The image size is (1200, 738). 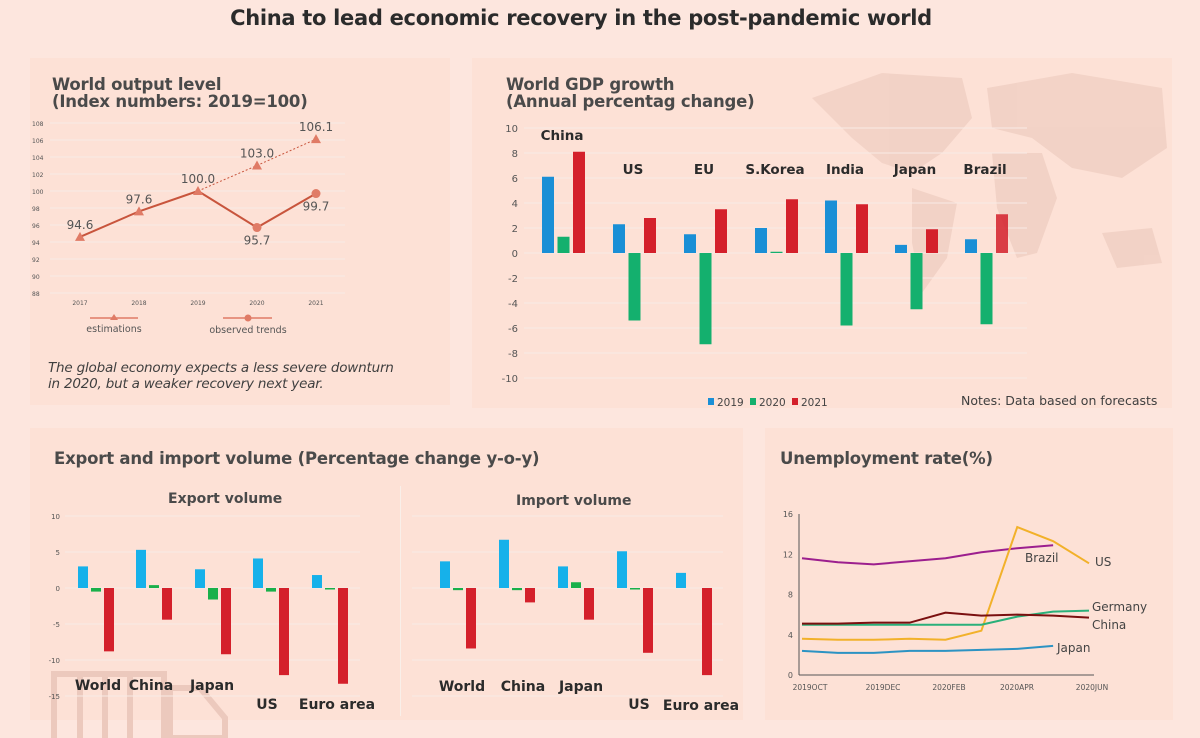 What do you see at coordinates (580, 687) in the screenshot?
I see `category-label: Japan` at bounding box center [580, 687].